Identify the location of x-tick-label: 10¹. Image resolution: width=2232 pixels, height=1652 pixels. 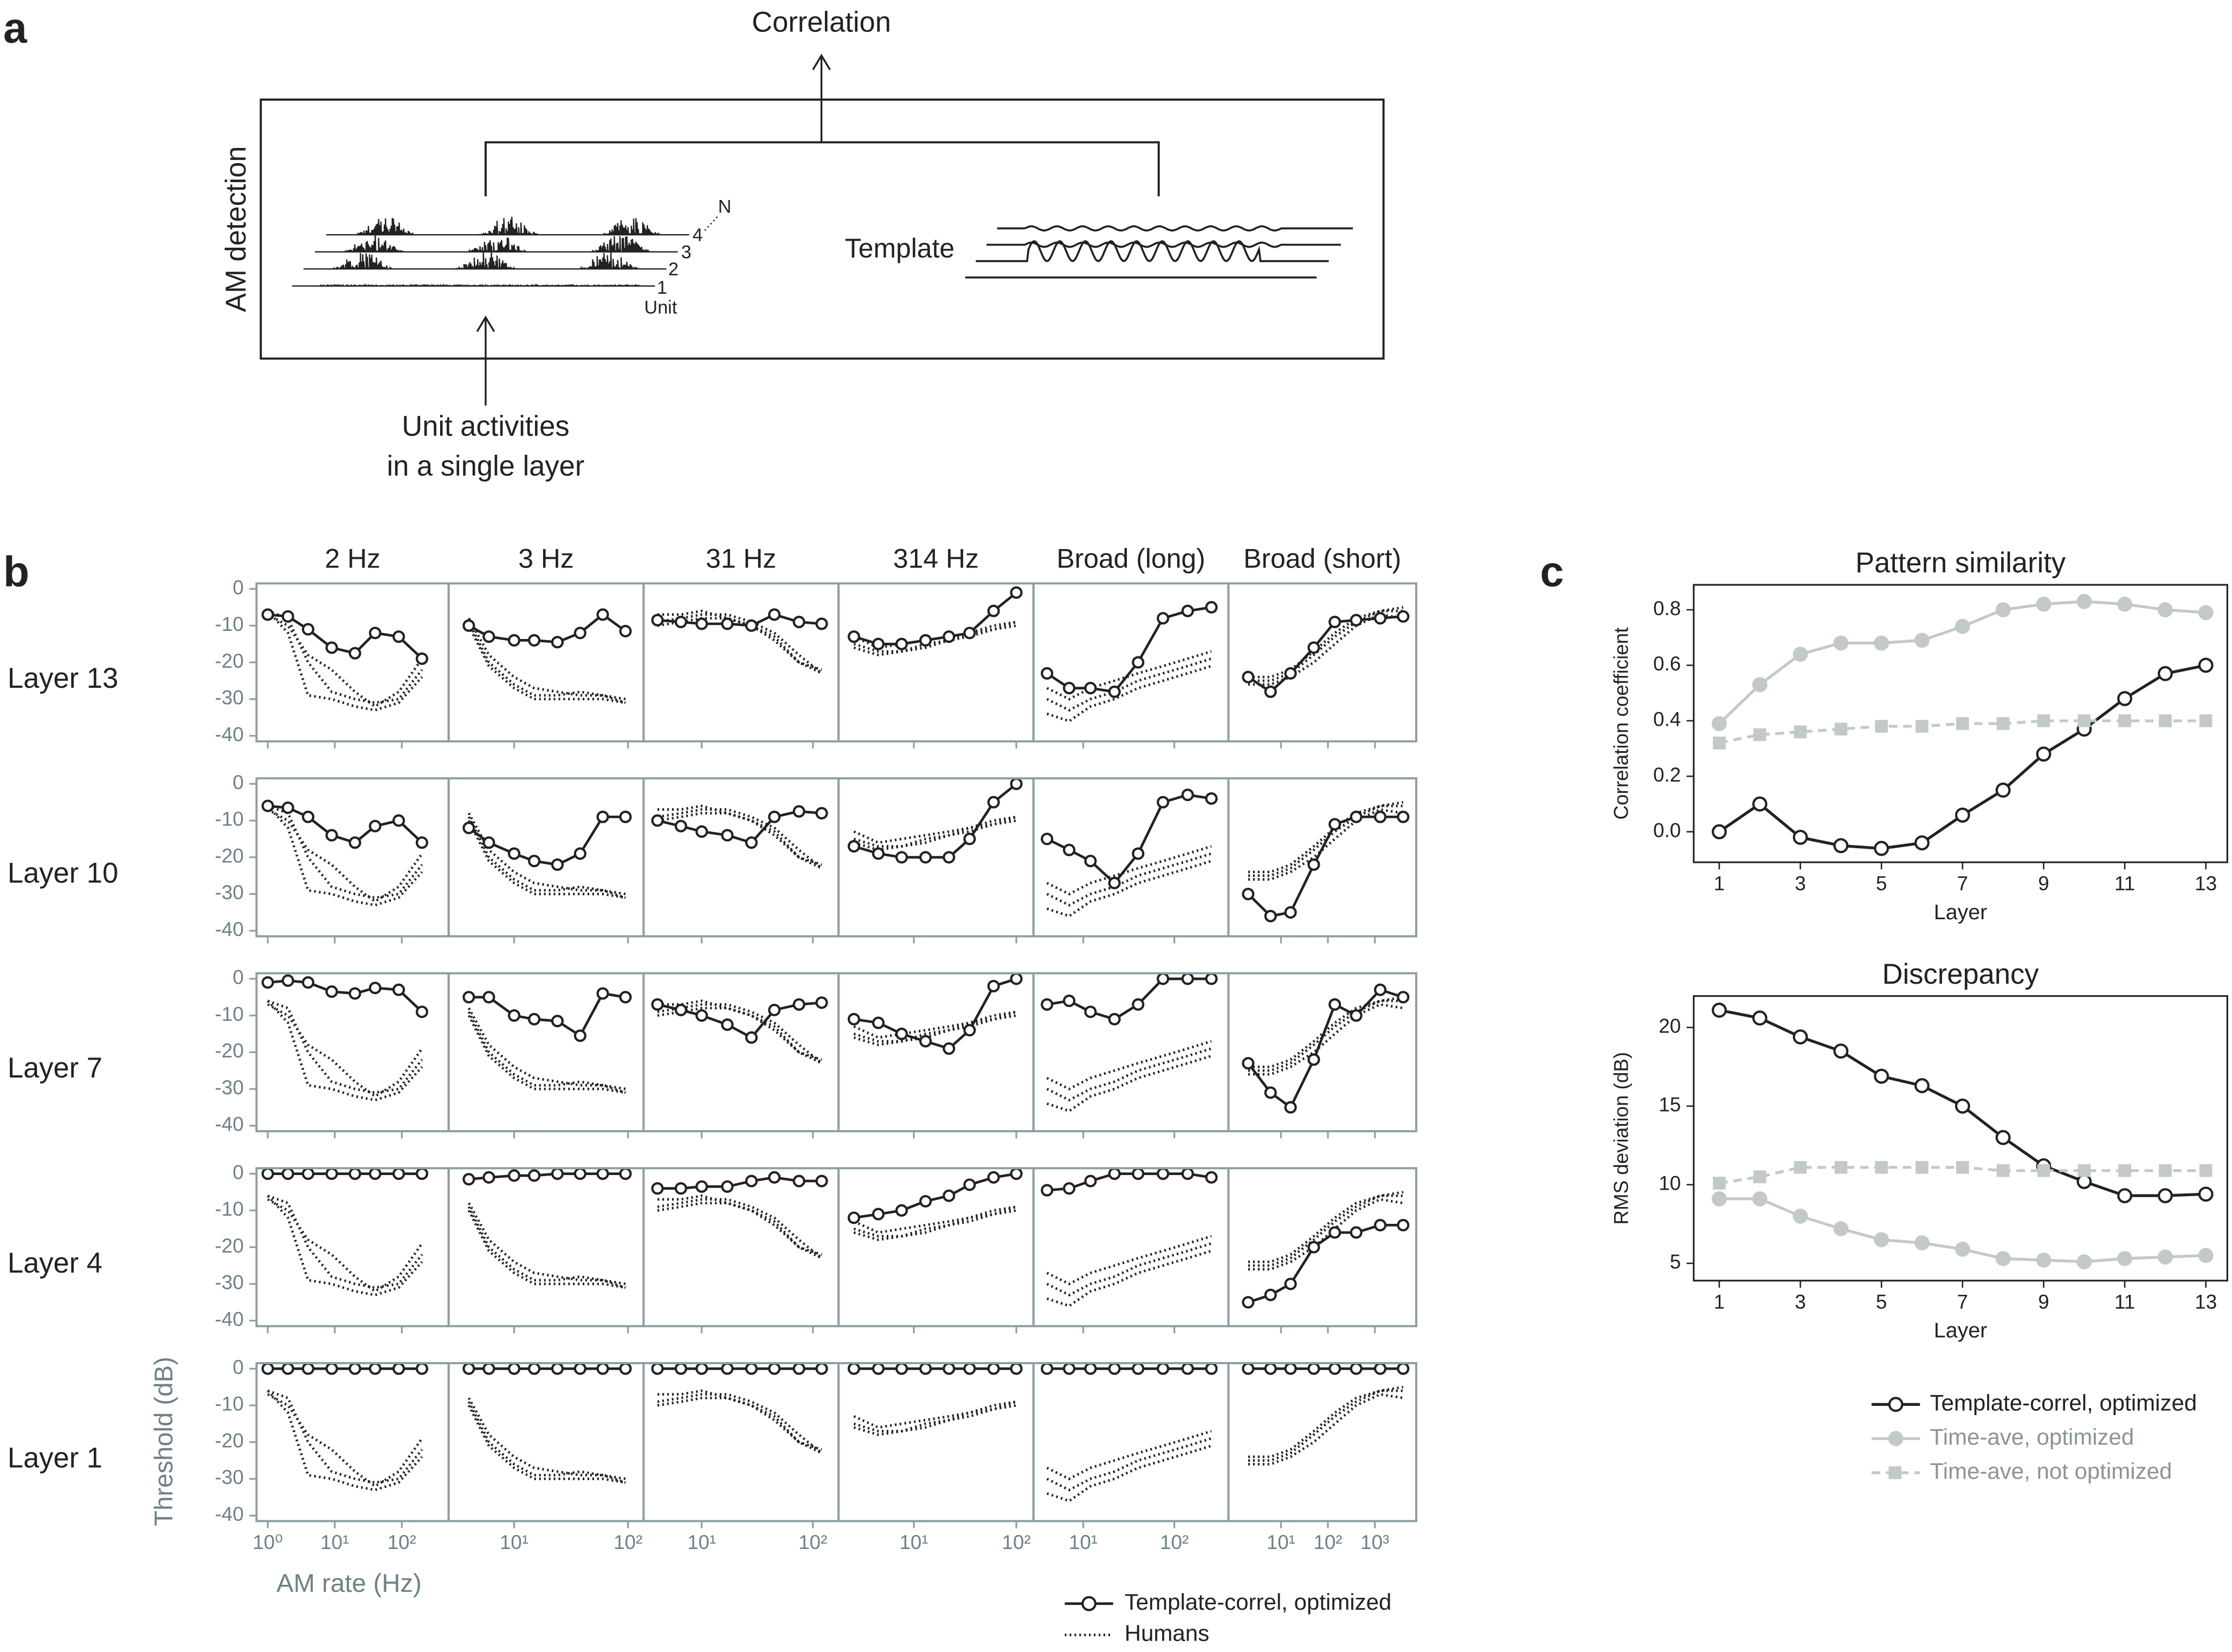
(701, 1542).